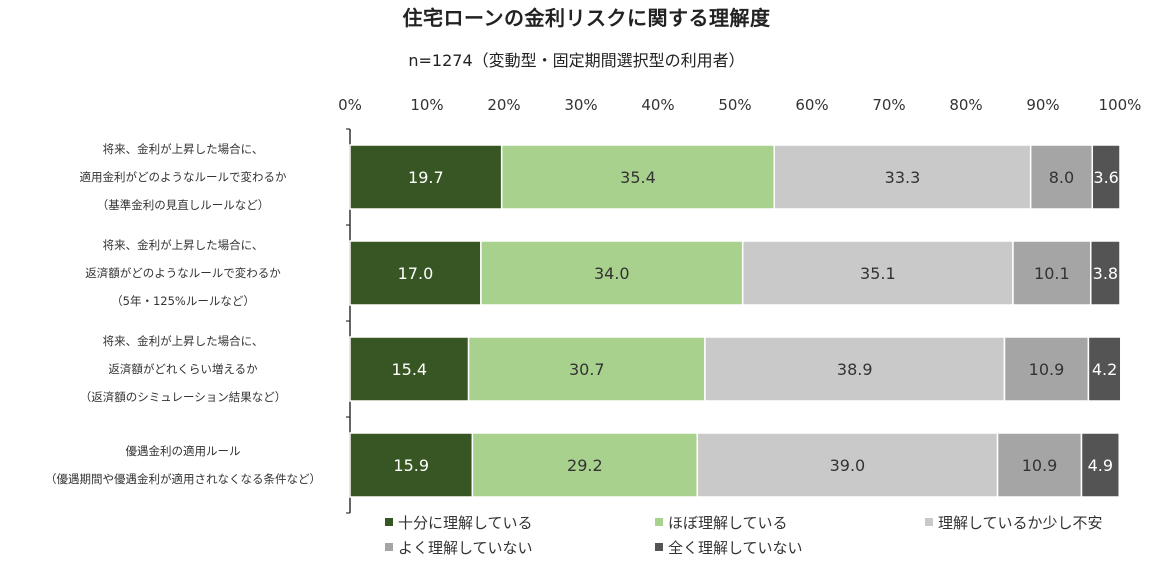 This screenshot has width=1173, height=565. What do you see at coordinates (888, 105) in the screenshot?
I see `x-tick-label: 70%` at bounding box center [888, 105].